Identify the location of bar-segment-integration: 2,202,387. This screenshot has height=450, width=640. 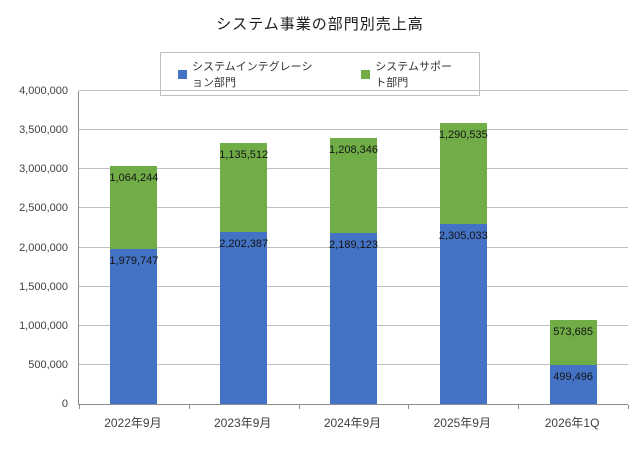
(244, 317).